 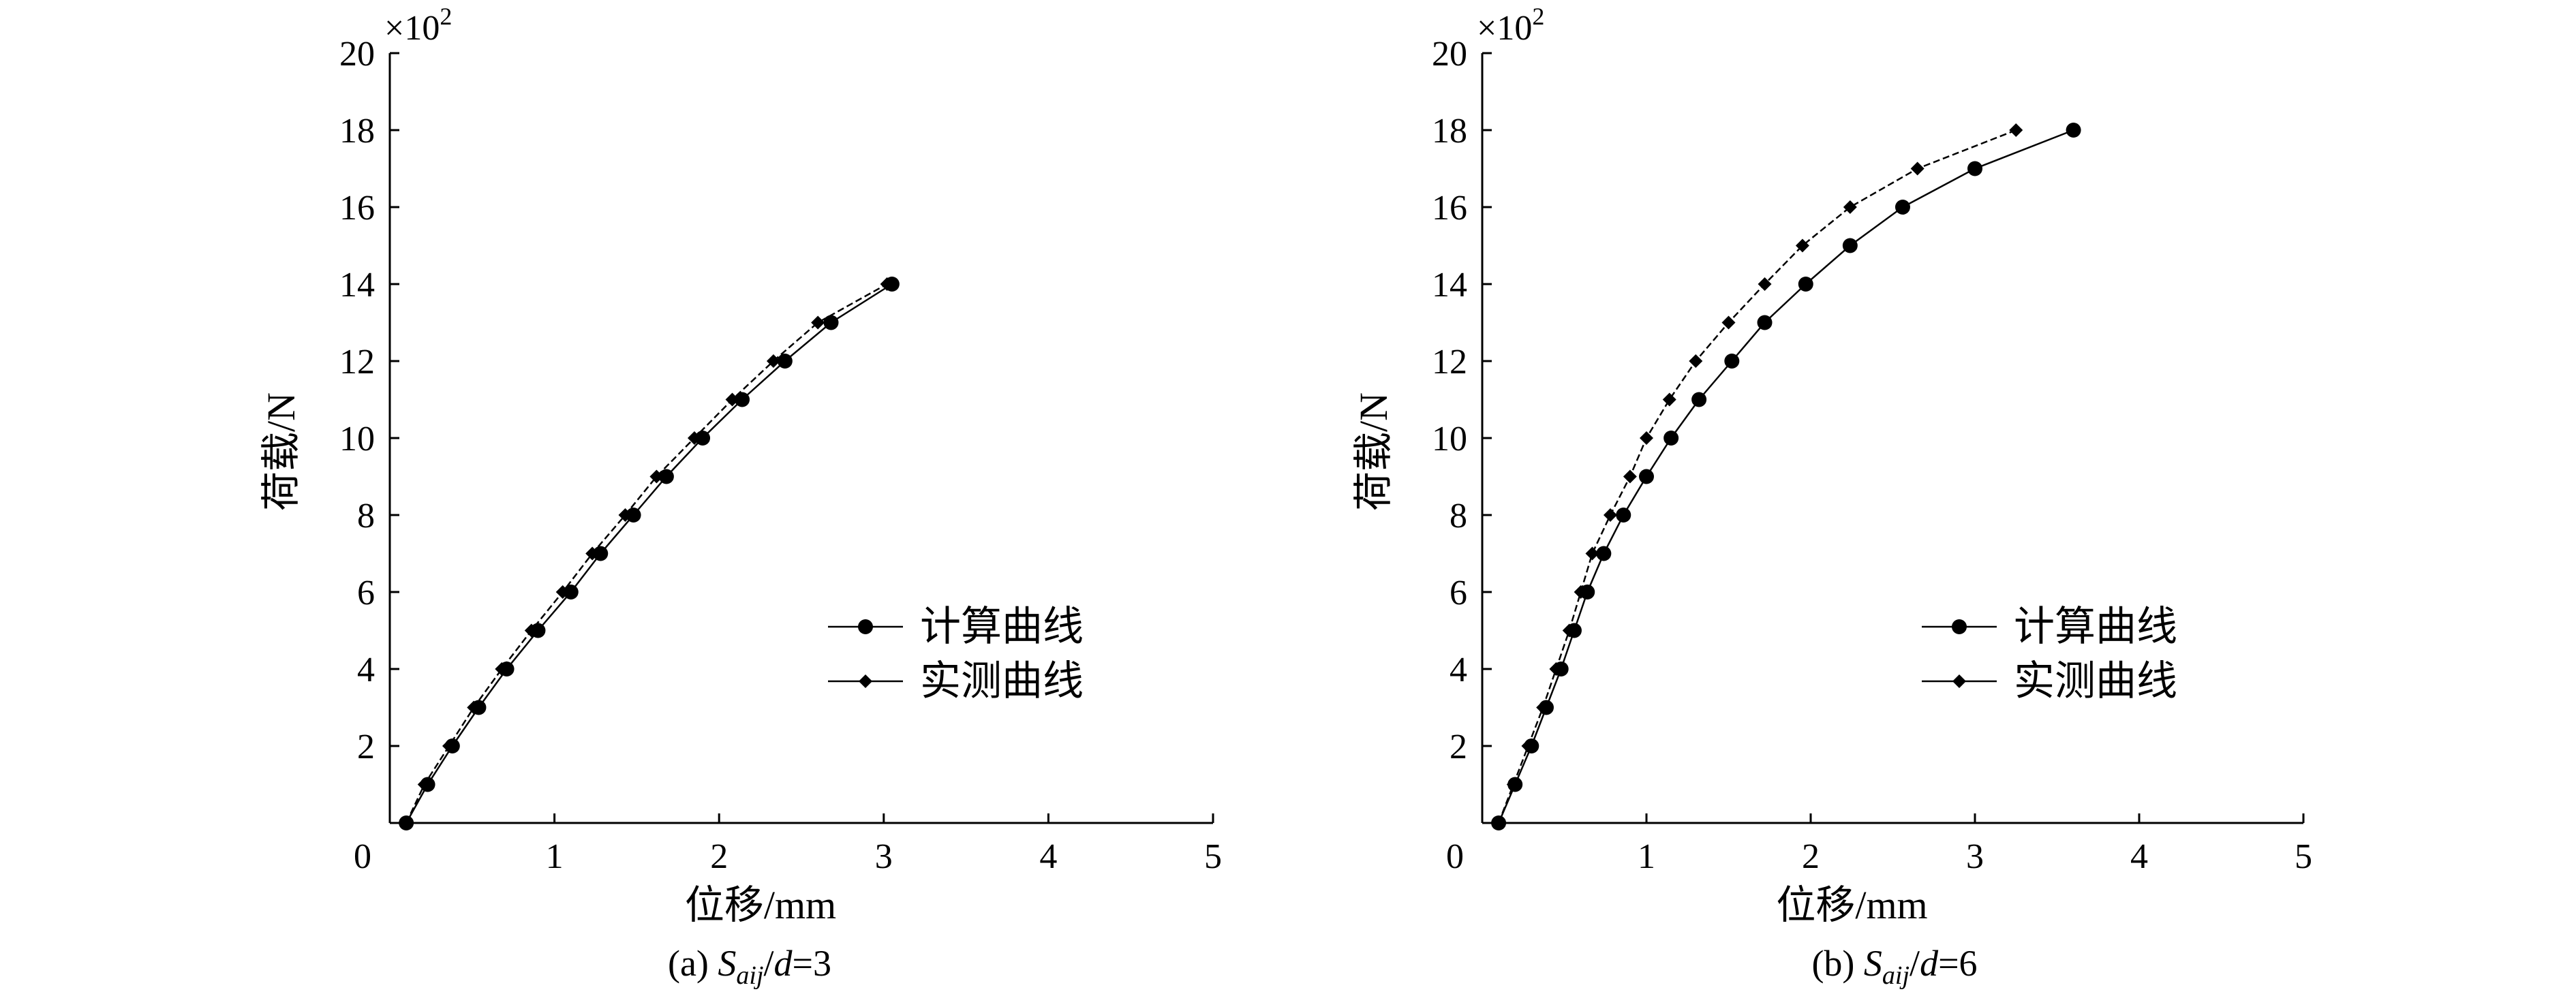 What do you see at coordinates (1894, 966) in the screenshot?
I see `panel-caption: (b) Saij/d=6` at bounding box center [1894, 966].